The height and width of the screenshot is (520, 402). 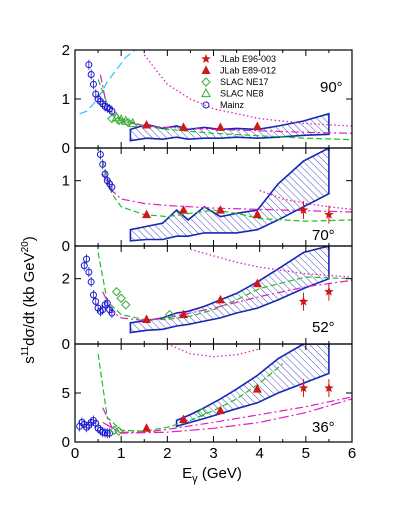 I want to click on legend-label: SLAC NE8, so click(x=242, y=94).